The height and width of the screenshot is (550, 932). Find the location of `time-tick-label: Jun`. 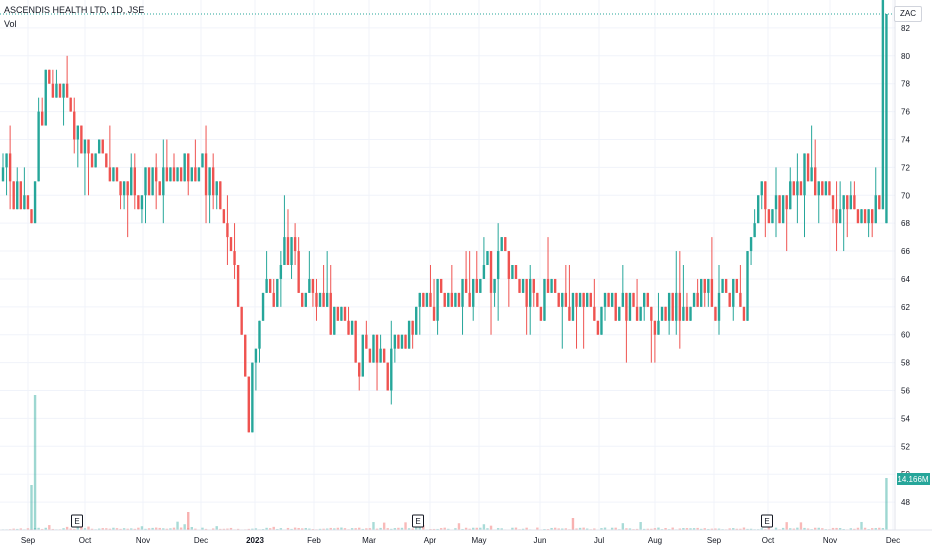

time-tick-label: Jun is located at coordinates (540, 540).